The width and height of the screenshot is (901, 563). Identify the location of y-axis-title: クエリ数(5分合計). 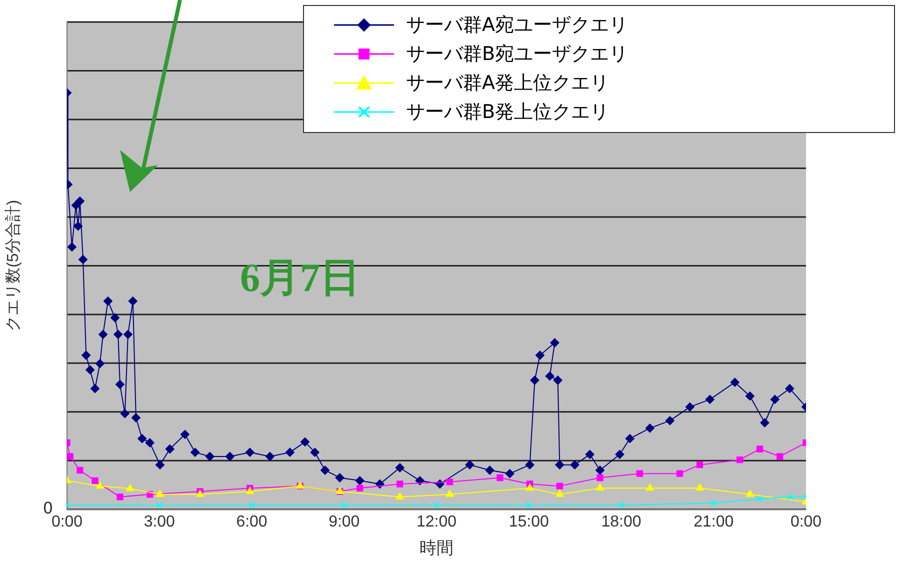
(13, 266).